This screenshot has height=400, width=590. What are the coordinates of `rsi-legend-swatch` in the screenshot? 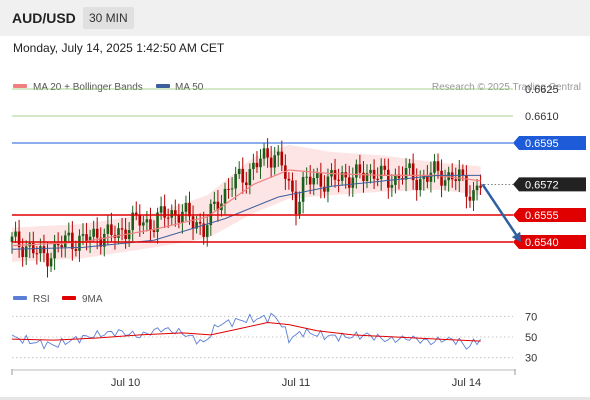 It's located at (20, 298).